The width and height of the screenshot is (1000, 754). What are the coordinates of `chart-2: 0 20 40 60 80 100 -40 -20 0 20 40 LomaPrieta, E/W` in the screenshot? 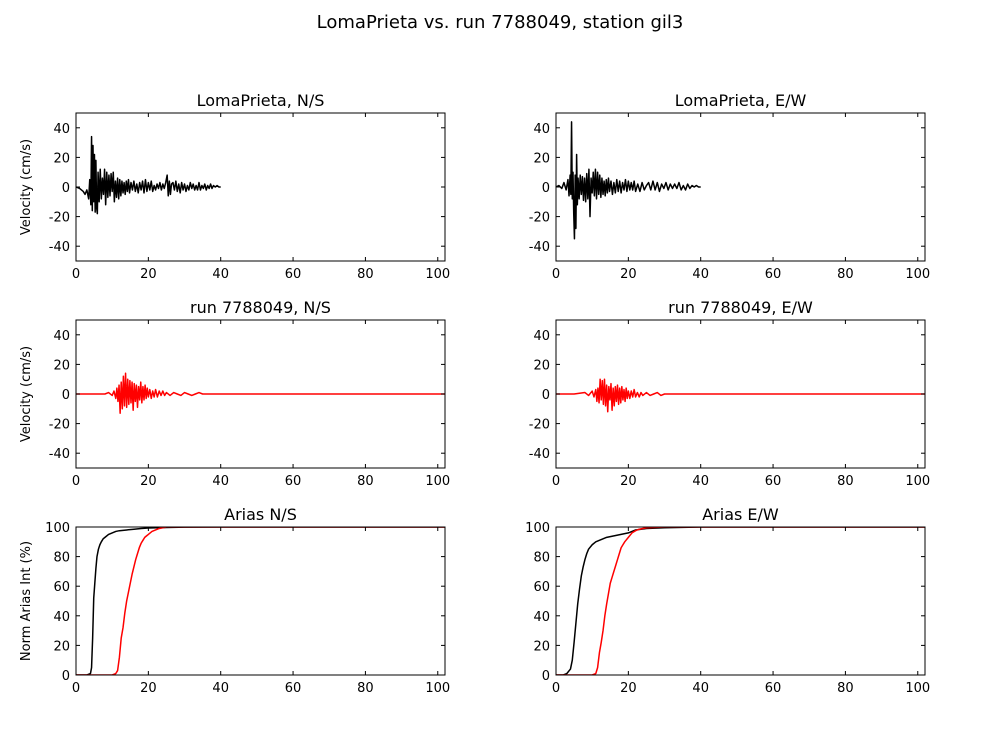 It's located at (729, 186).